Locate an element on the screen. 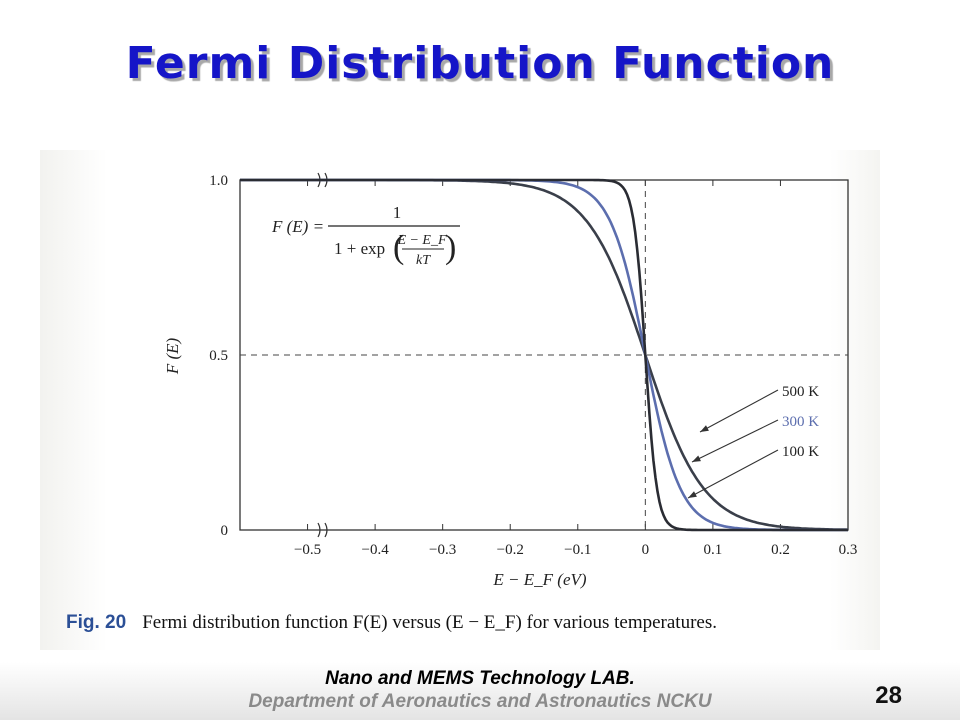 This screenshot has height=720, width=960. legend: 500 K 300 K 100 K is located at coordinates (753, 441).